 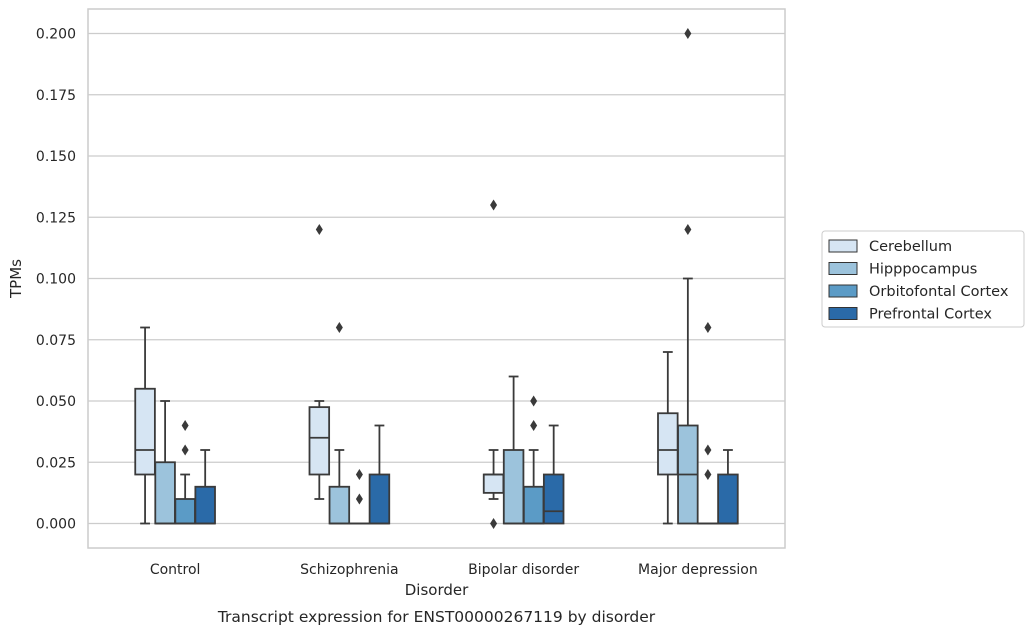 I want to click on x-tick-label: Major depression, so click(x=698, y=570).